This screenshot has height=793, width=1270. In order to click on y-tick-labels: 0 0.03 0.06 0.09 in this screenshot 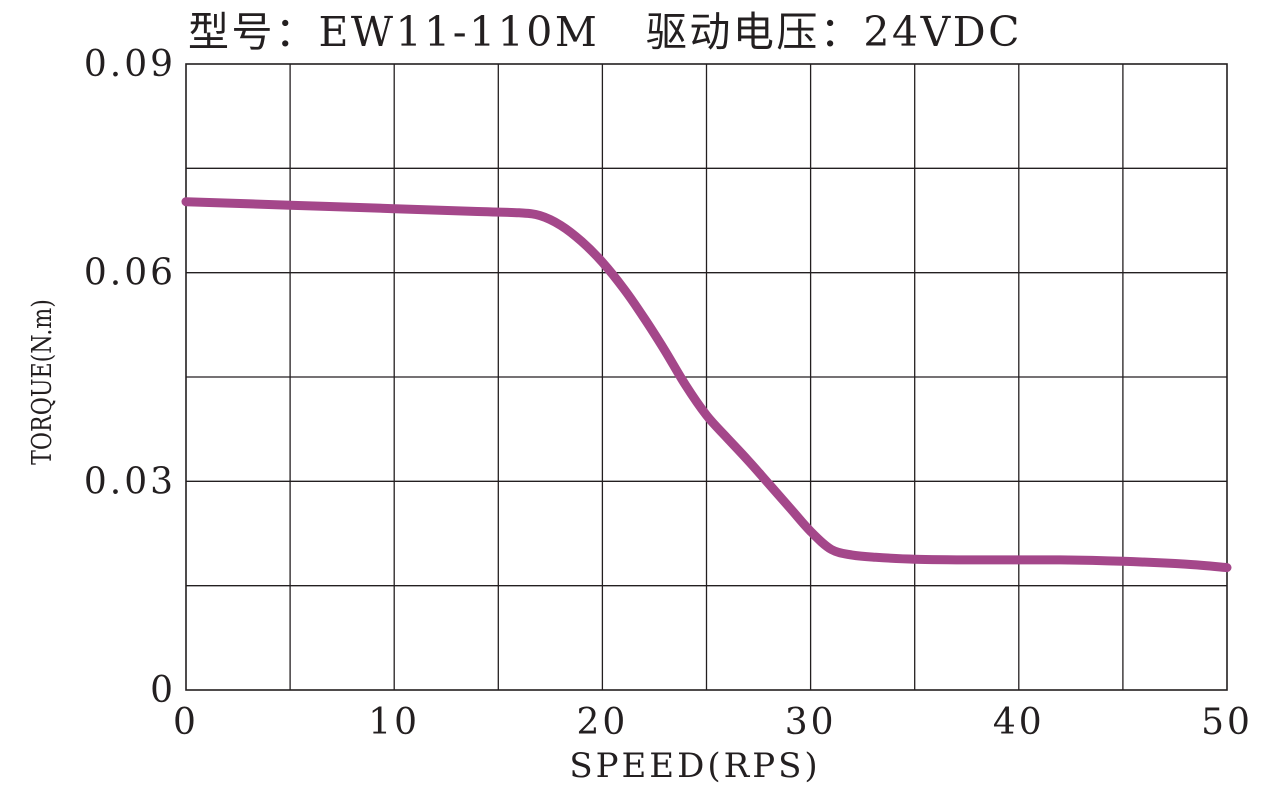, I will do `click(130, 377)`.